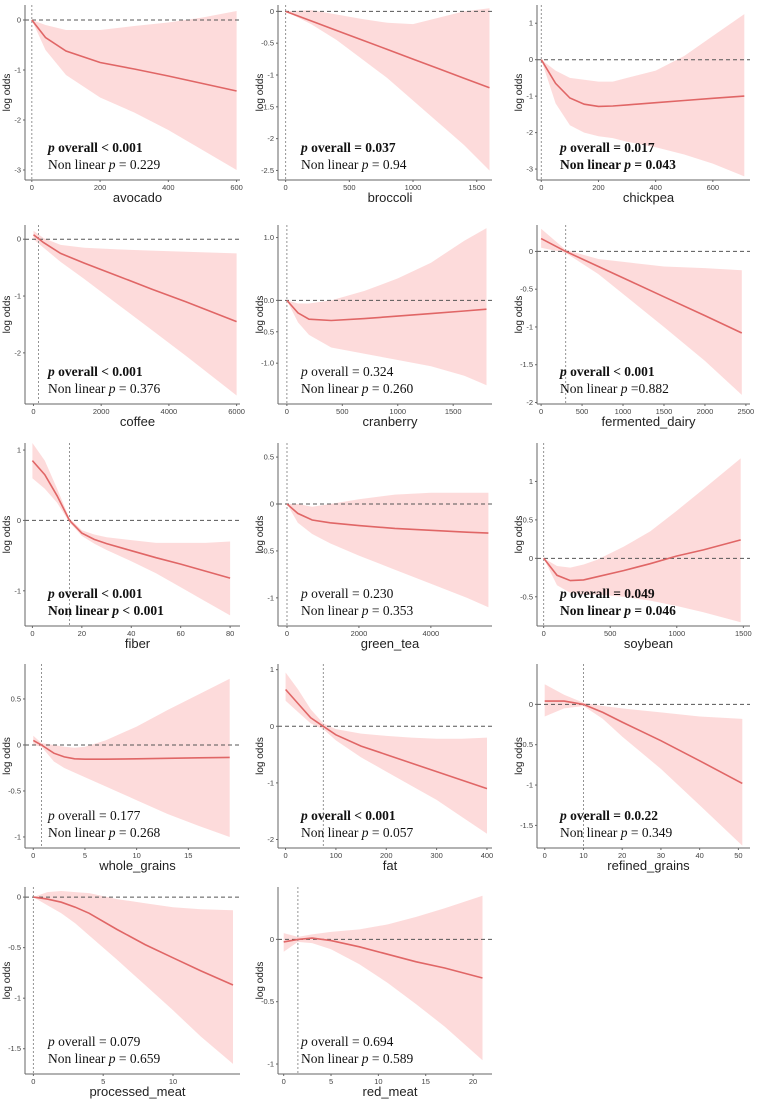 This screenshot has width=758, height=1099. What do you see at coordinates (104, 388) in the screenshot?
I see `annotation-nonlinear: Non linear p = 0.376` at bounding box center [104, 388].